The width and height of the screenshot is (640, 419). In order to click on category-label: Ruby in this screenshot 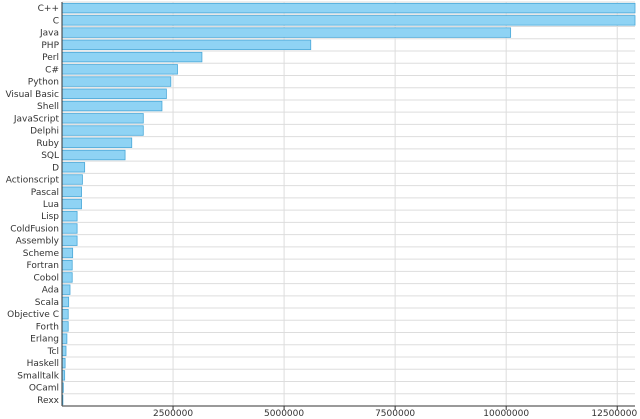, I will do `click(47, 144)`.